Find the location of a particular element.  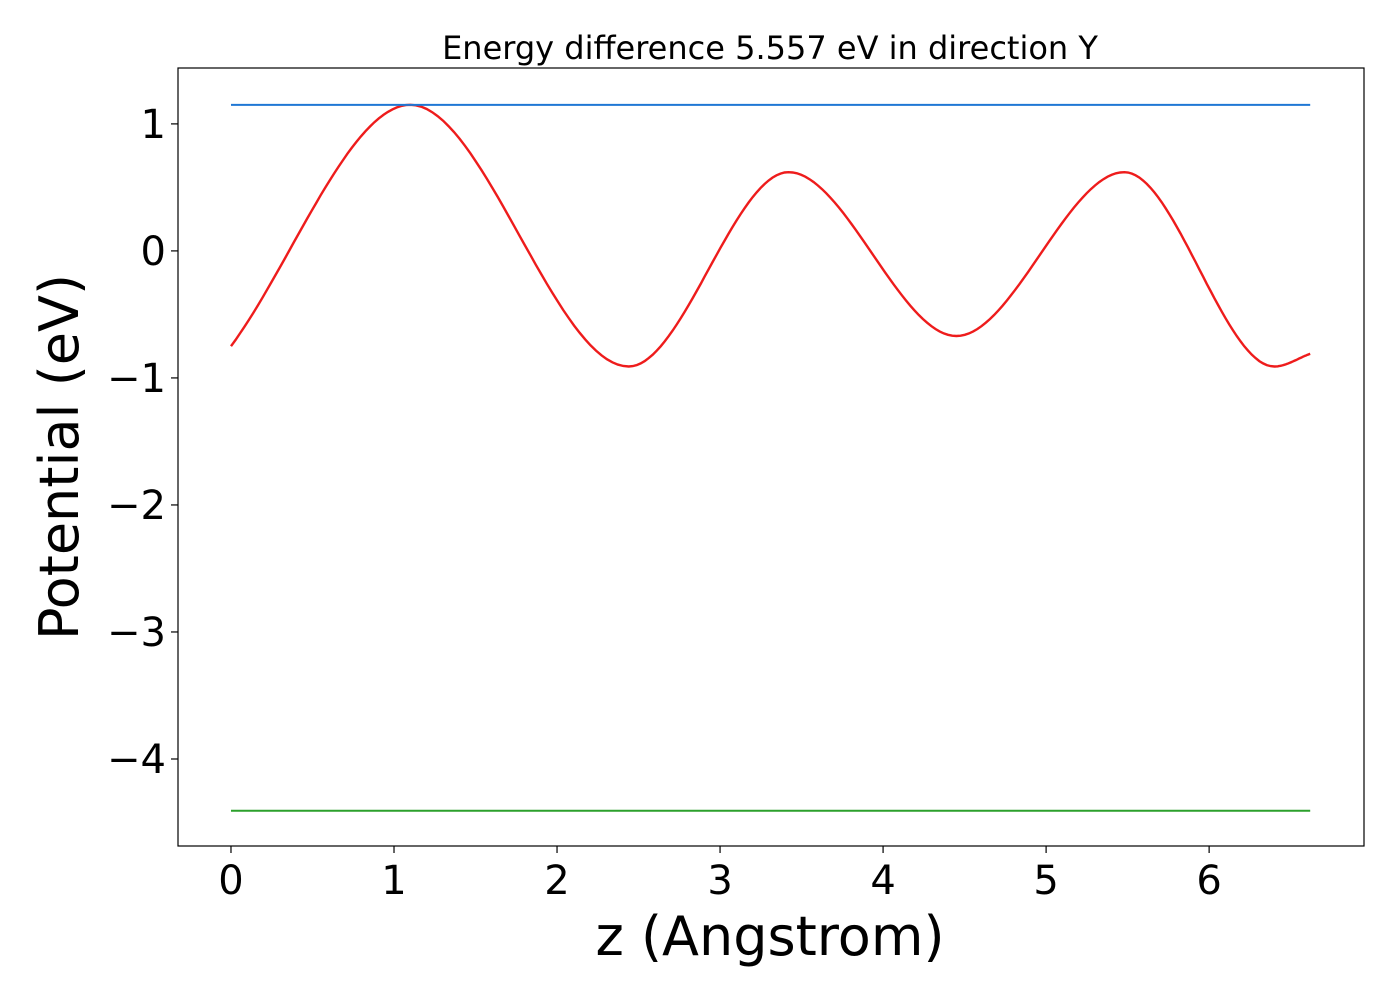

y-tick-label: −3 is located at coordinates (136, 633).